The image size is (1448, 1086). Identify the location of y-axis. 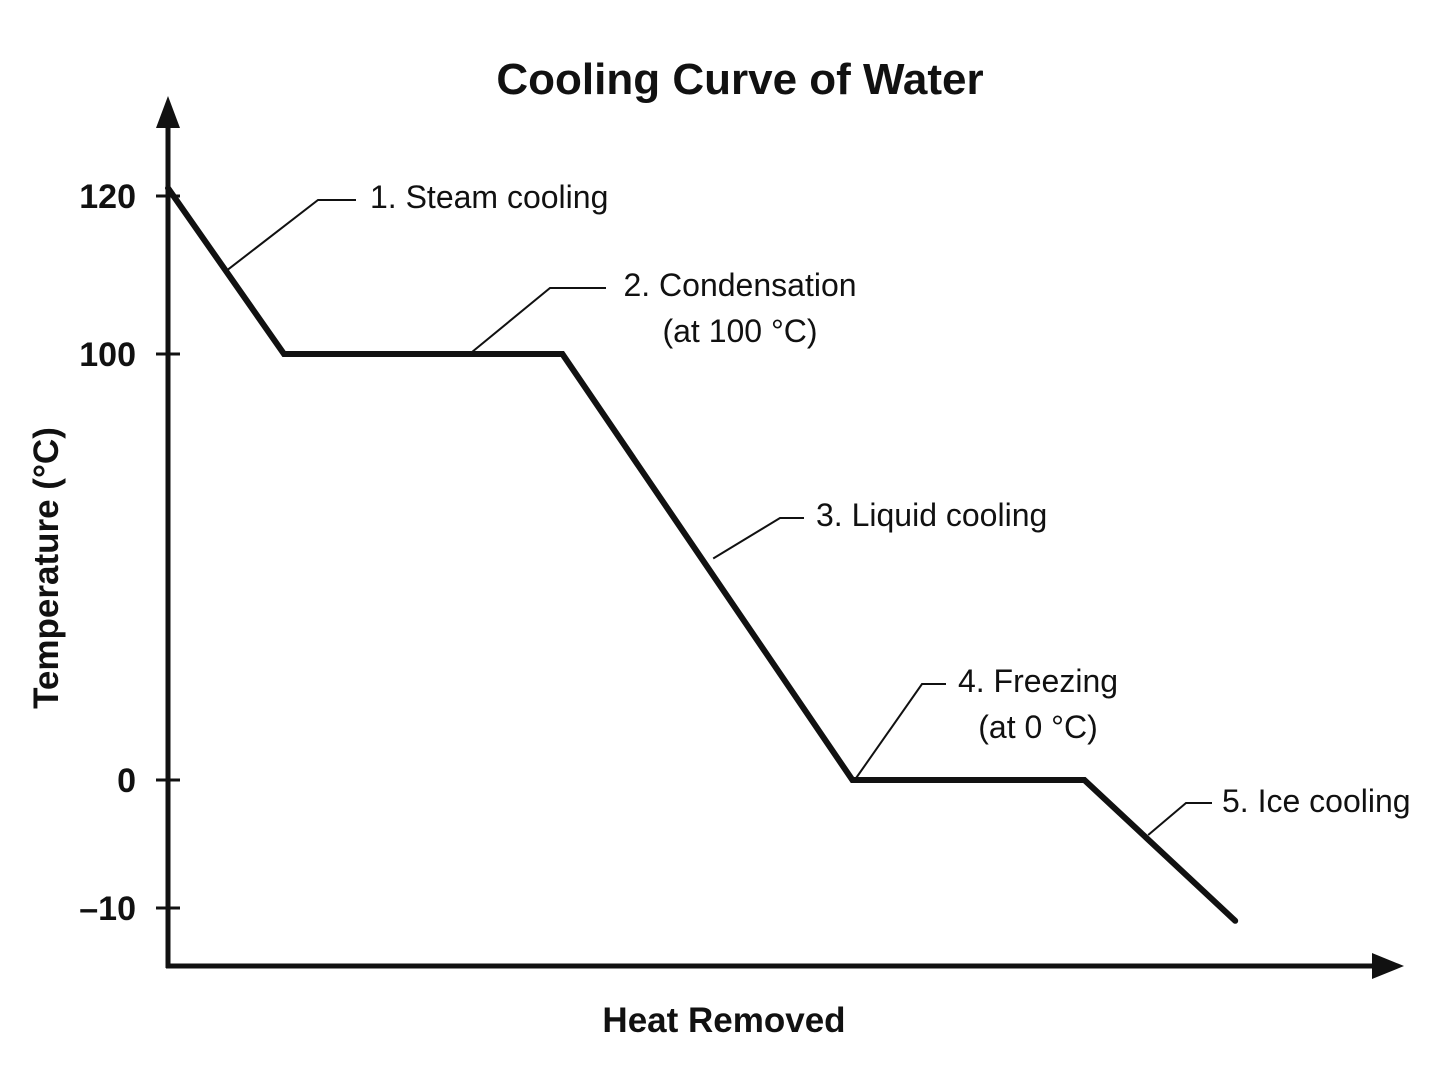
(168, 532).